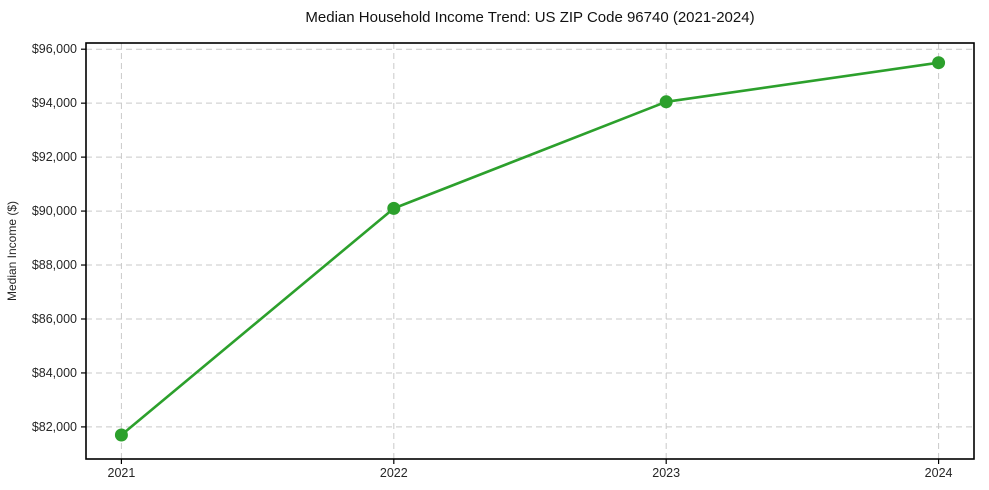 The height and width of the screenshot is (490, 989). Describe the element at coordinates (939, 473) in the screenshot. I see `x-tick-label: 2024` at that location.